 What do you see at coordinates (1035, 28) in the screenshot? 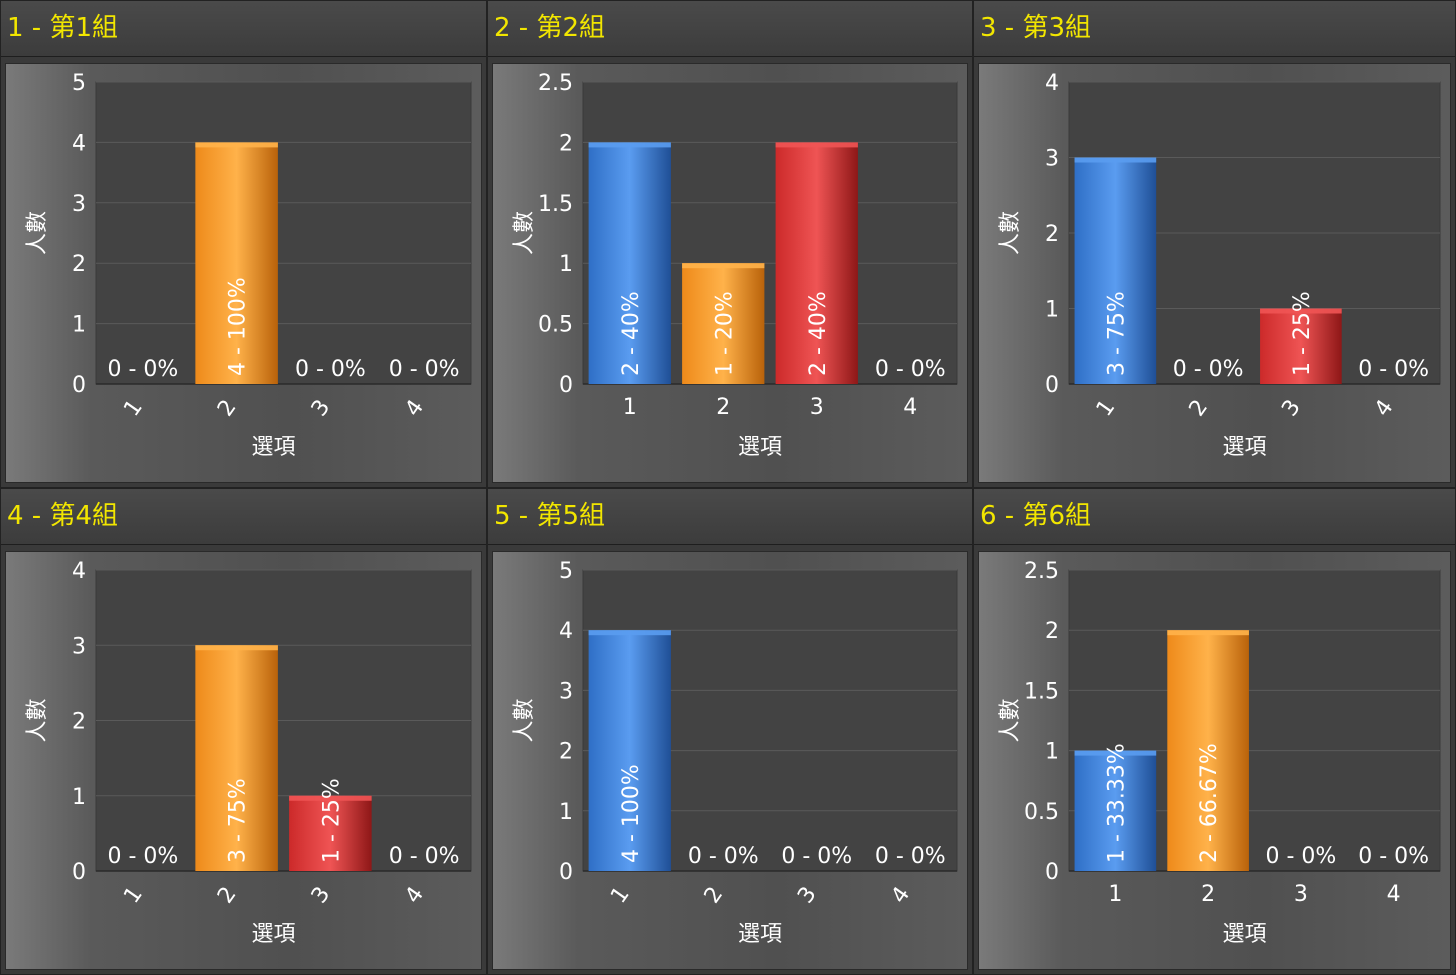
I see `panel-title: 3 - 第3組` at bounding box center [1035, 28].